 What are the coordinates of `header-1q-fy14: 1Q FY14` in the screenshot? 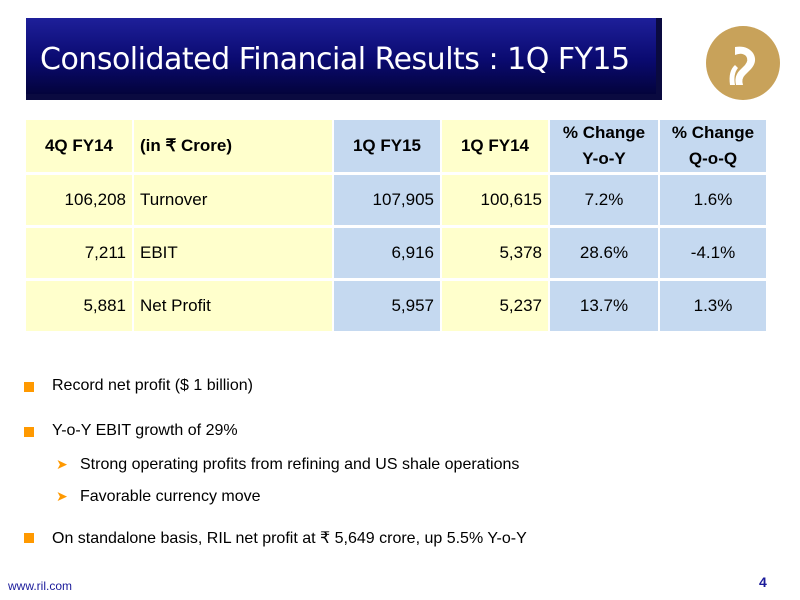 It's located at (495, 146).